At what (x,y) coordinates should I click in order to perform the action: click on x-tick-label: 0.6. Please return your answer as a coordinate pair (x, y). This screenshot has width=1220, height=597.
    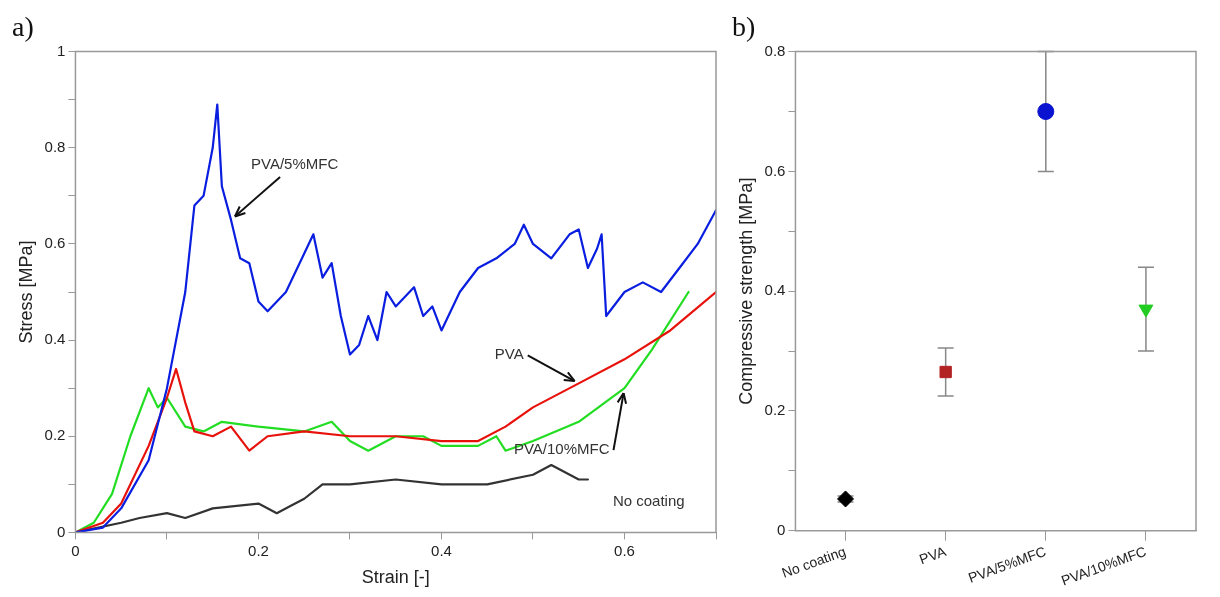
    Looking at the image, I should click on (624, 550).